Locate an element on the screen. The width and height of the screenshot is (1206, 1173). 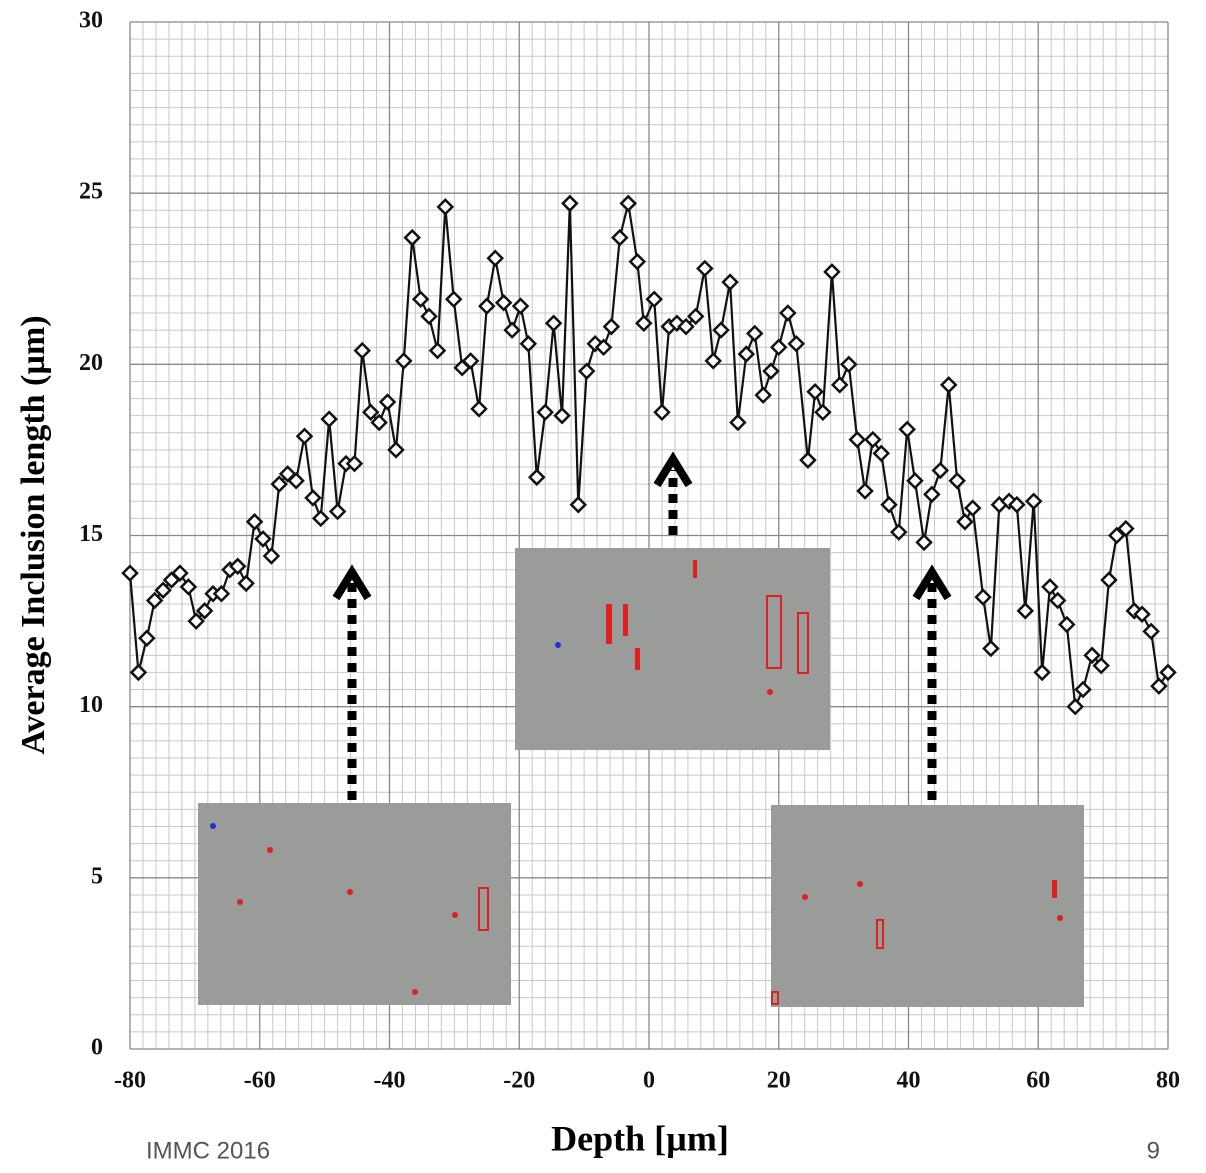
y-tick-label: 30 is located at coordinates (91, 21).